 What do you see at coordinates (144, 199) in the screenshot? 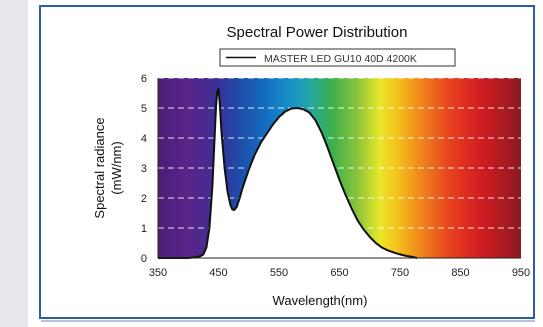
I see `y-tick-label: 2` at bounding box center [144, 199].